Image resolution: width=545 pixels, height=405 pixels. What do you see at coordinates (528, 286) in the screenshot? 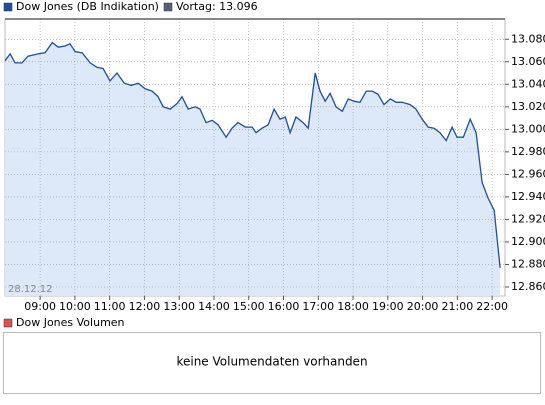
I see `y-tick-label: 12.860` at bounding box center [528, 286].